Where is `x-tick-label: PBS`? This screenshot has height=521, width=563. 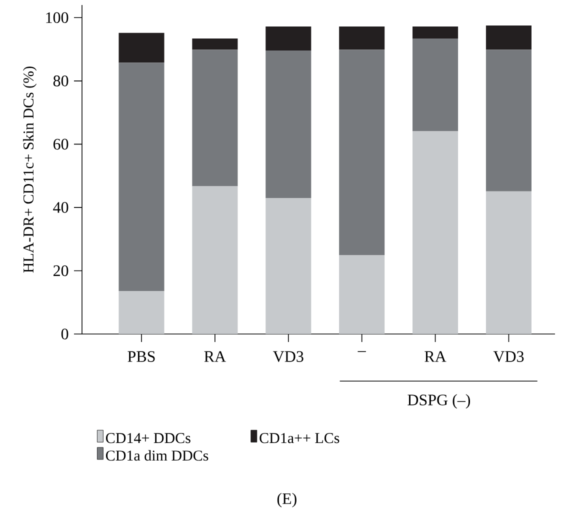
x-tick-label: PBS is located at coordinates (141, 356).